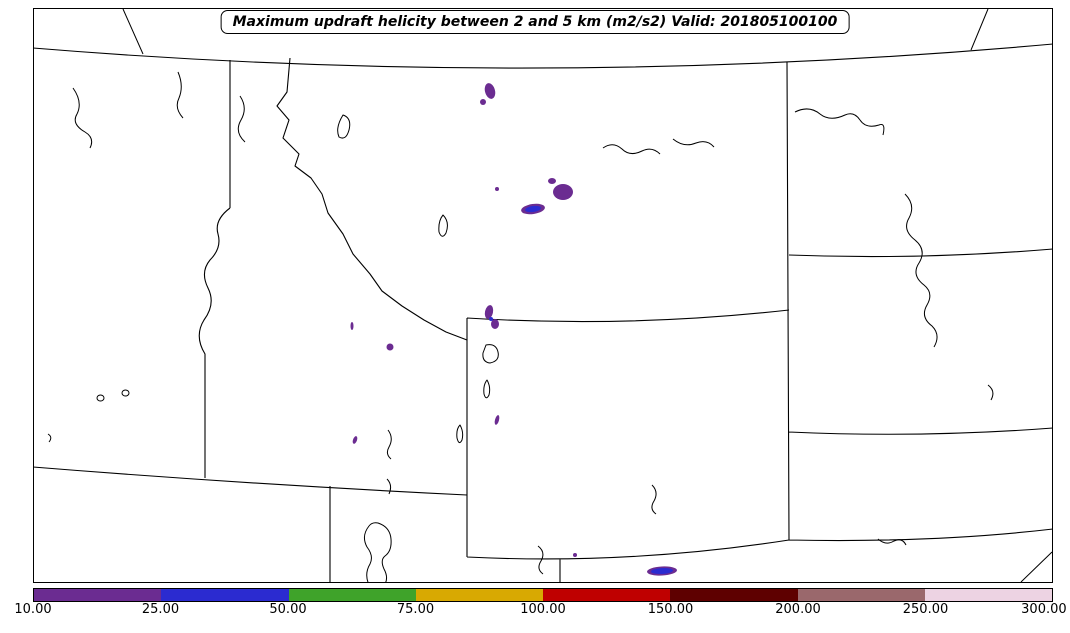 The image size is (1070, 633). What do you see at coordinates (33, 609) in the screenshot?
I see `colorbar-tick-label: 10.00` at bounding box center [33, 609].